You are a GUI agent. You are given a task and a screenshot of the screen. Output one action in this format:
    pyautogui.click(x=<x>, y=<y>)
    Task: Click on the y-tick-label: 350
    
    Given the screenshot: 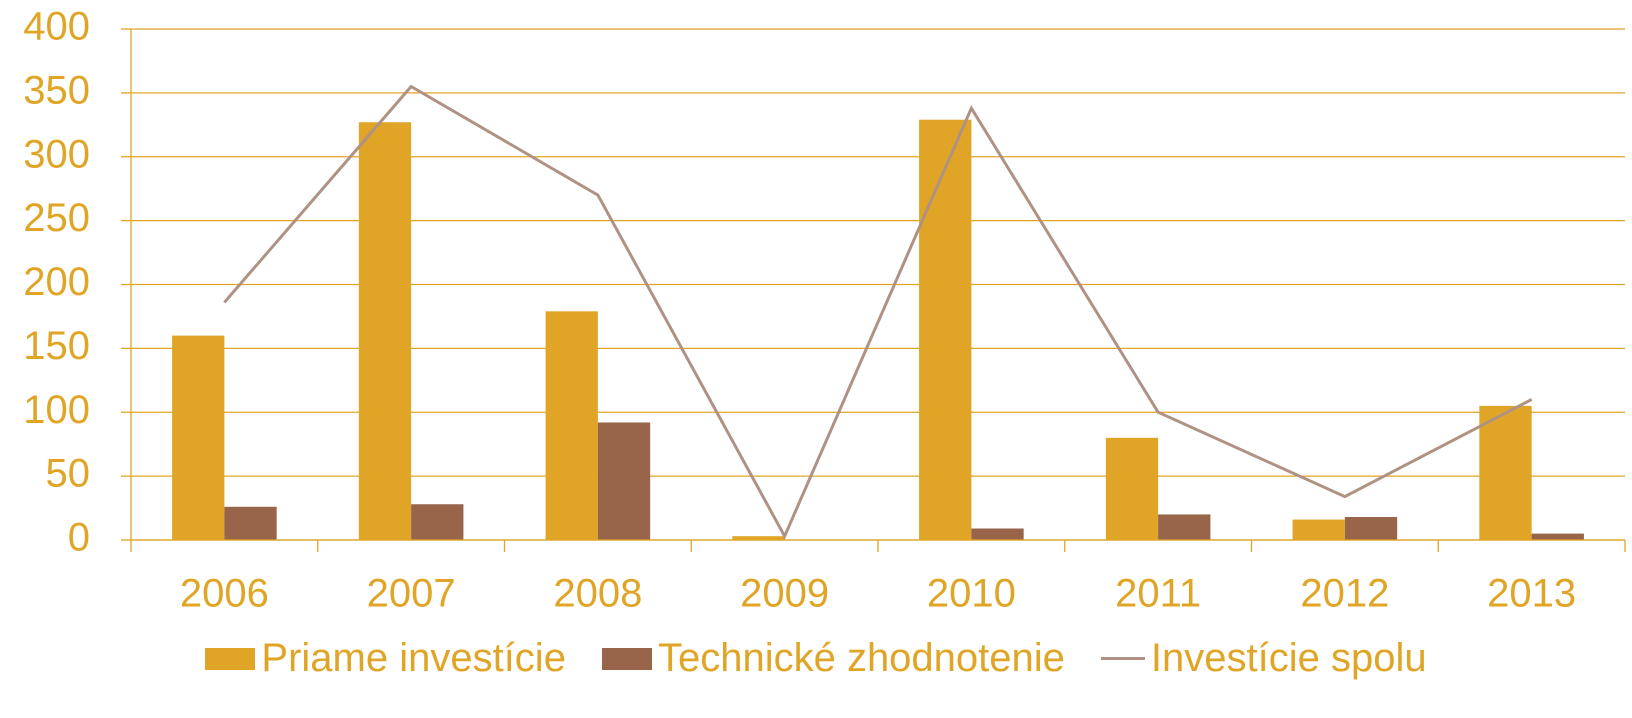 What is the action you would take?
    pyautogui.click(x=56, y=90)
    